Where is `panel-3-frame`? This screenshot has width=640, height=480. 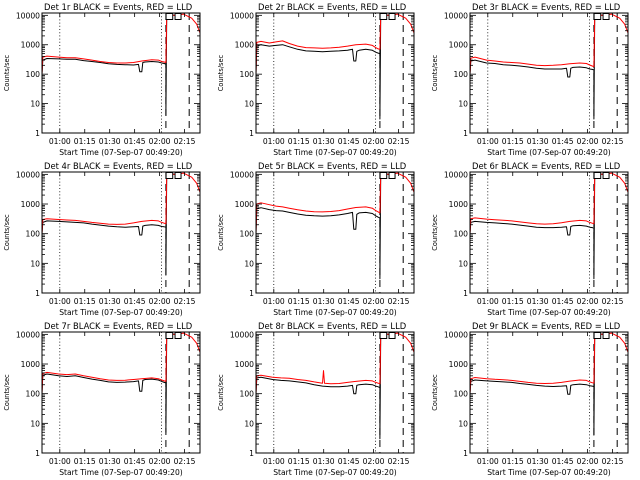 panel-3-frame is located at coordinates (549, 73).